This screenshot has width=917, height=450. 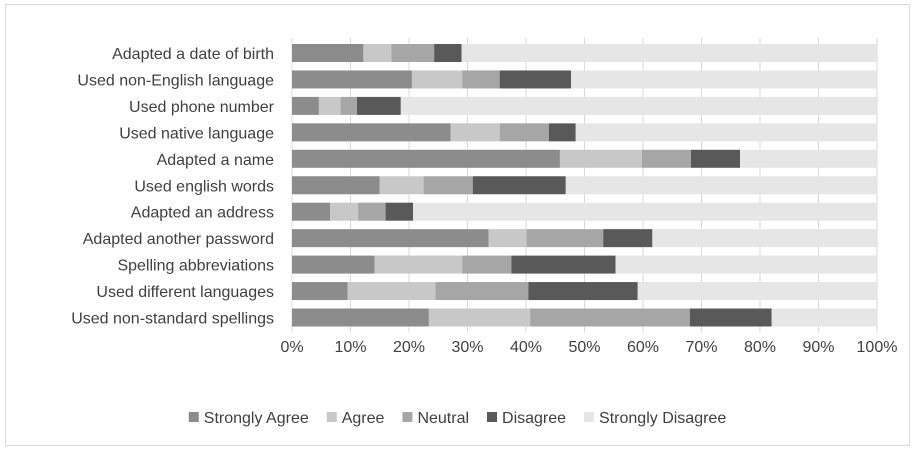 I want to click on legend-item: Neutral, so click(x=435, y=418).